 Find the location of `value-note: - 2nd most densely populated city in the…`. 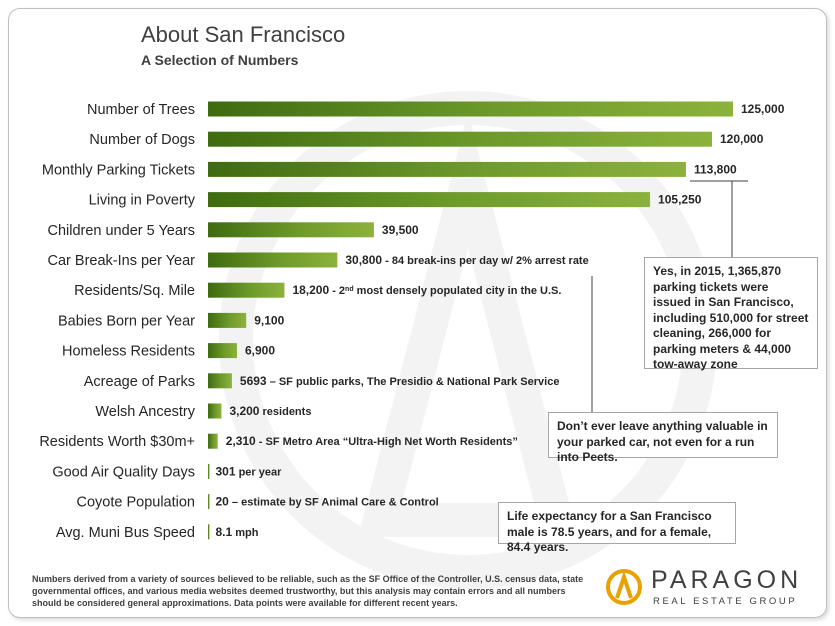

value-note: - 2nd most densely populated city in the… is located at coordinates (445, 291).